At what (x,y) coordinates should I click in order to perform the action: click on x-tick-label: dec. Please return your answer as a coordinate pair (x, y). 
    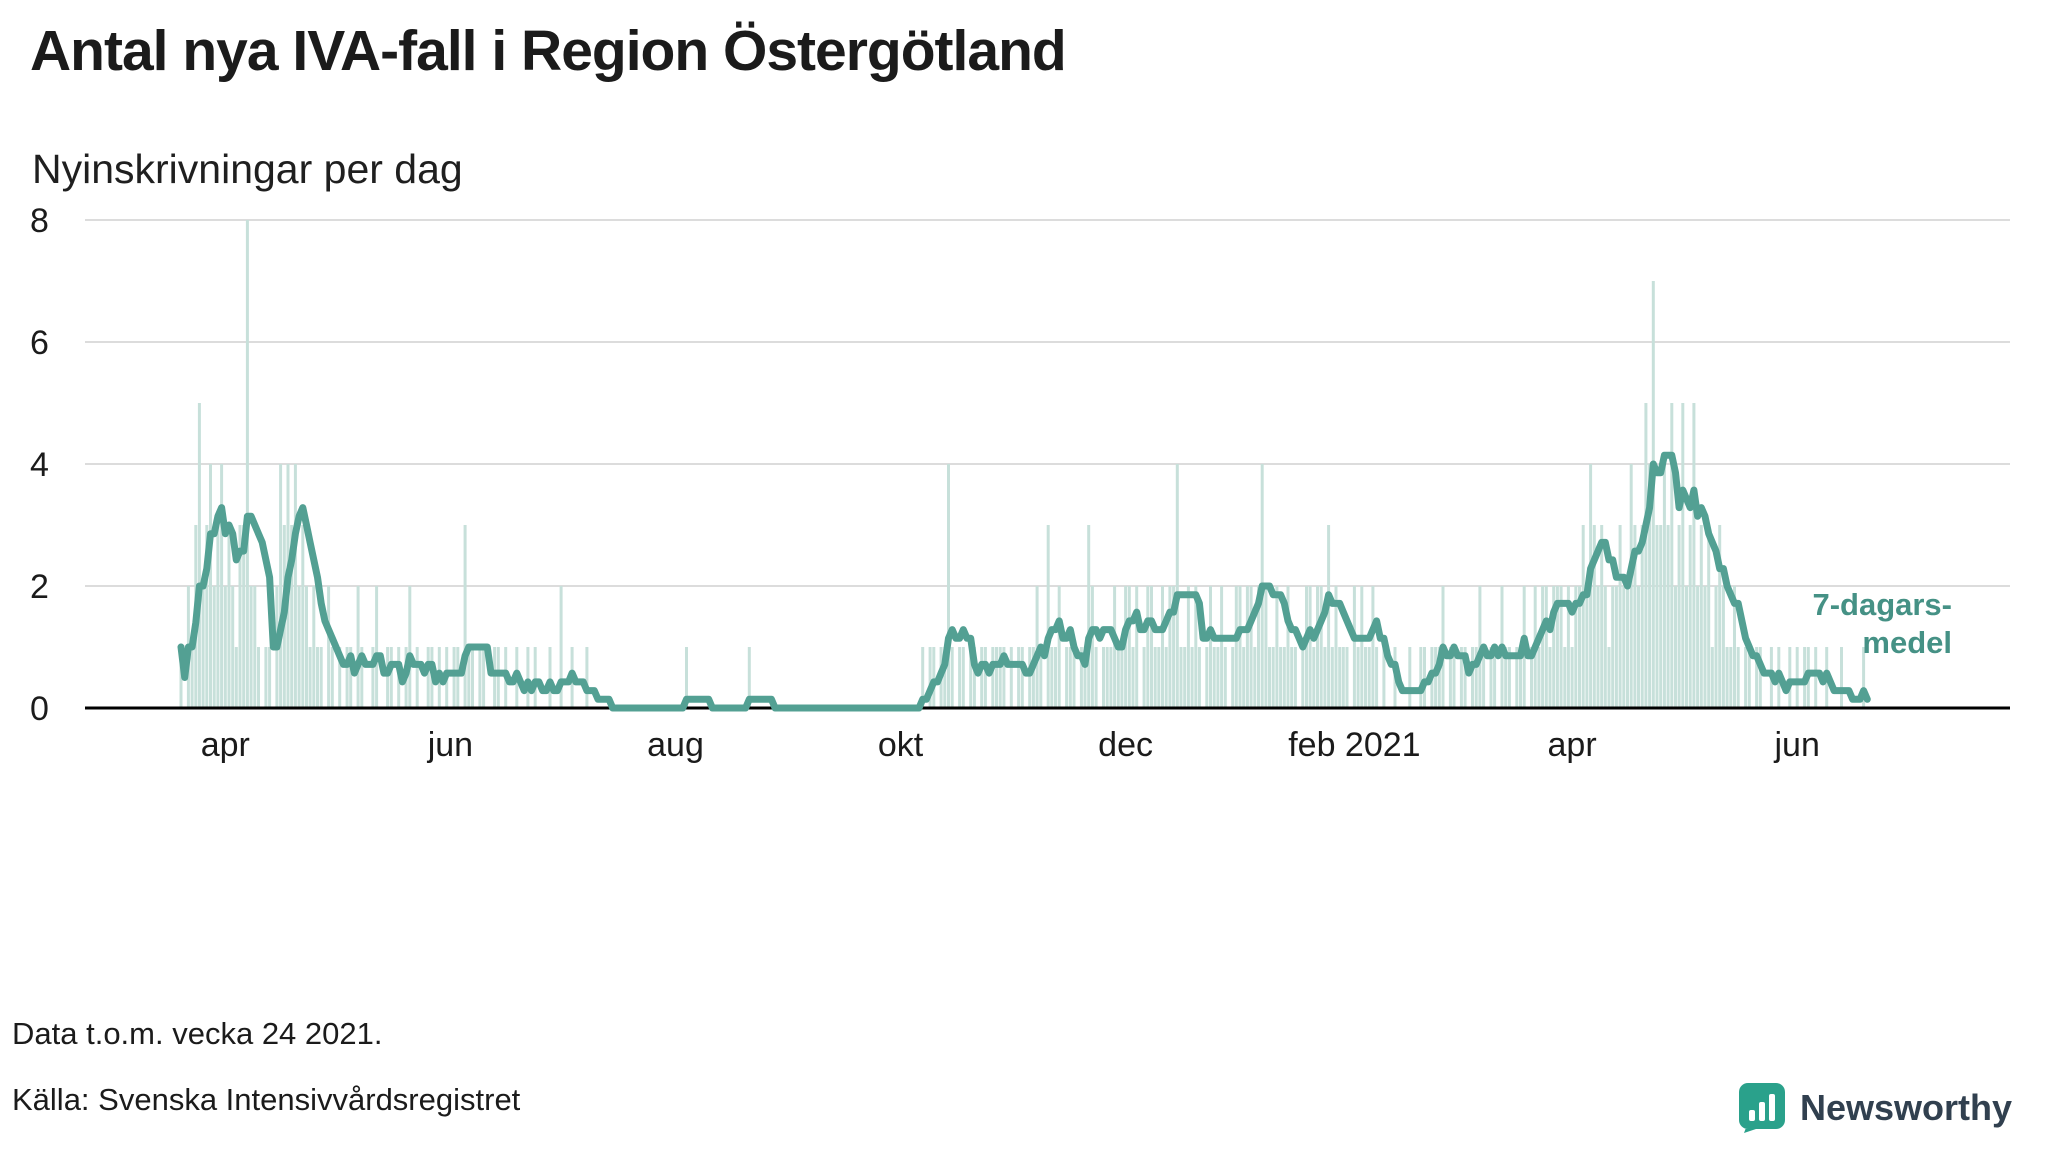
    Looking at the image, I should click on (1125, 745).